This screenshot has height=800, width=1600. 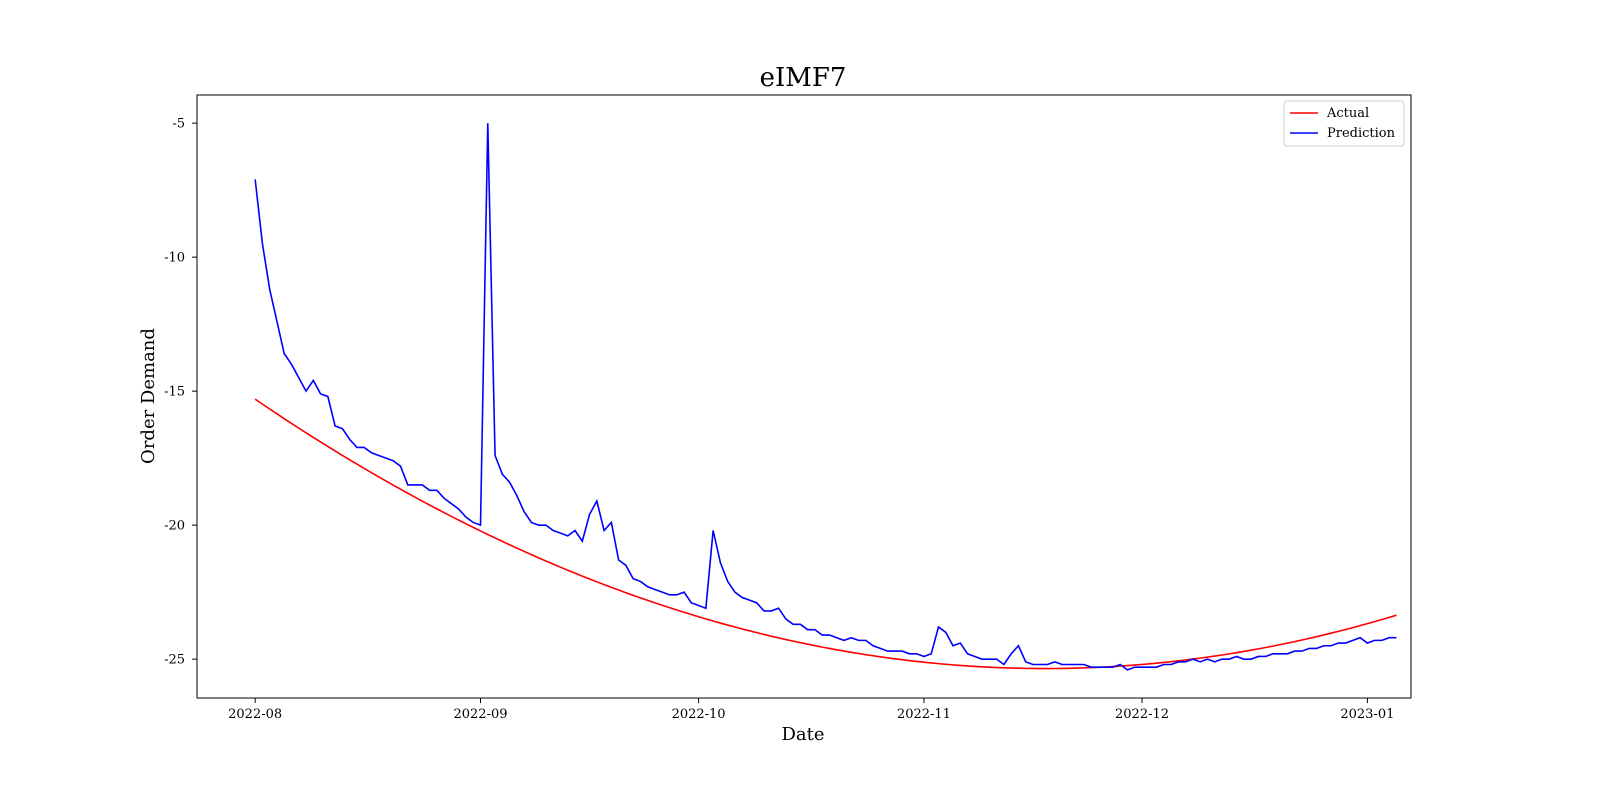 I want to click on y-tick-label: -20, so click(x=174, y=526).